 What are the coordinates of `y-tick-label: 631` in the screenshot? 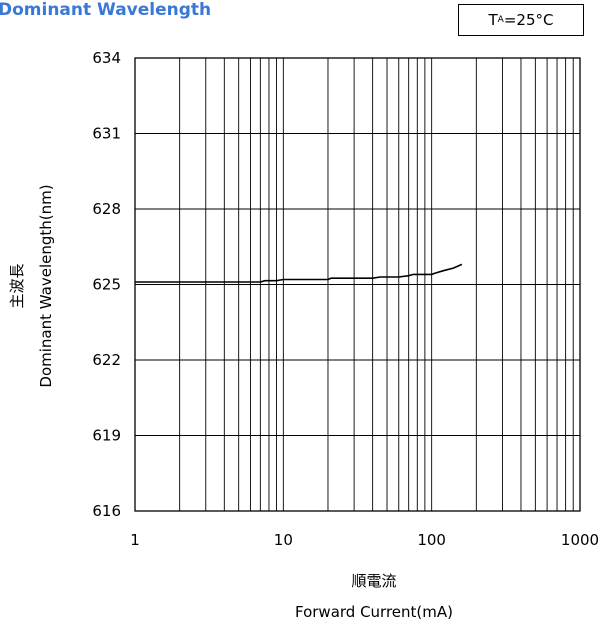 It's located at (106, 134).